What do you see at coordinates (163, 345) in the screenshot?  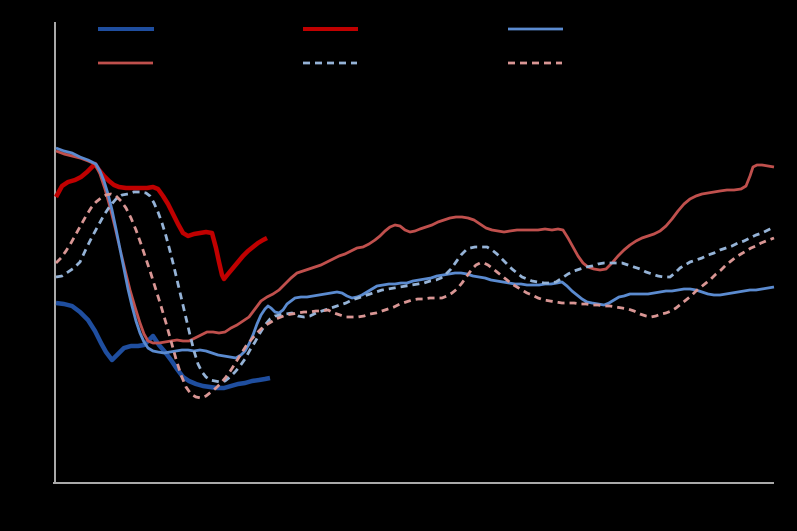 I see `series-line-dark-blue-thick` at bounding box center [163, 345].